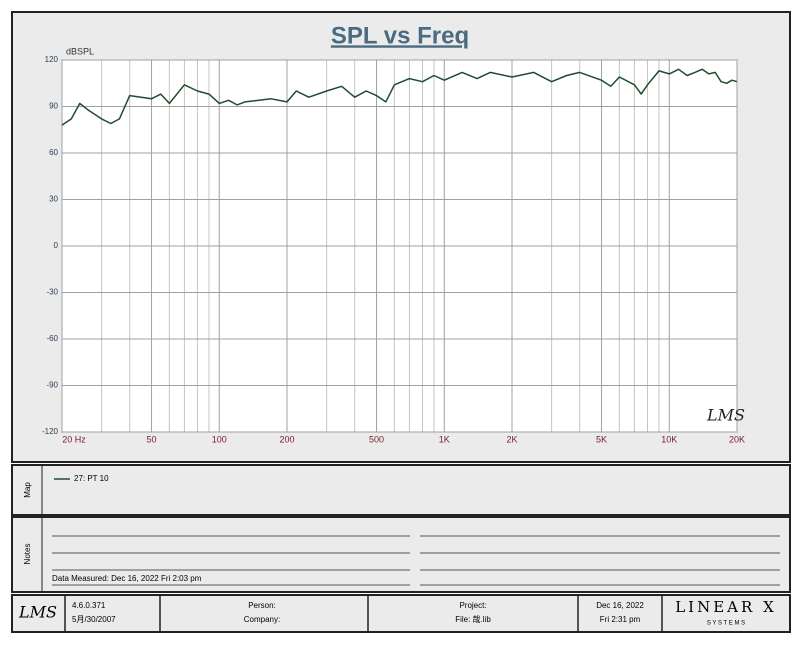  Describe the element at coordinates (620, 605) in the screenshot. I see `date: Dec 16, 2022` at that location.